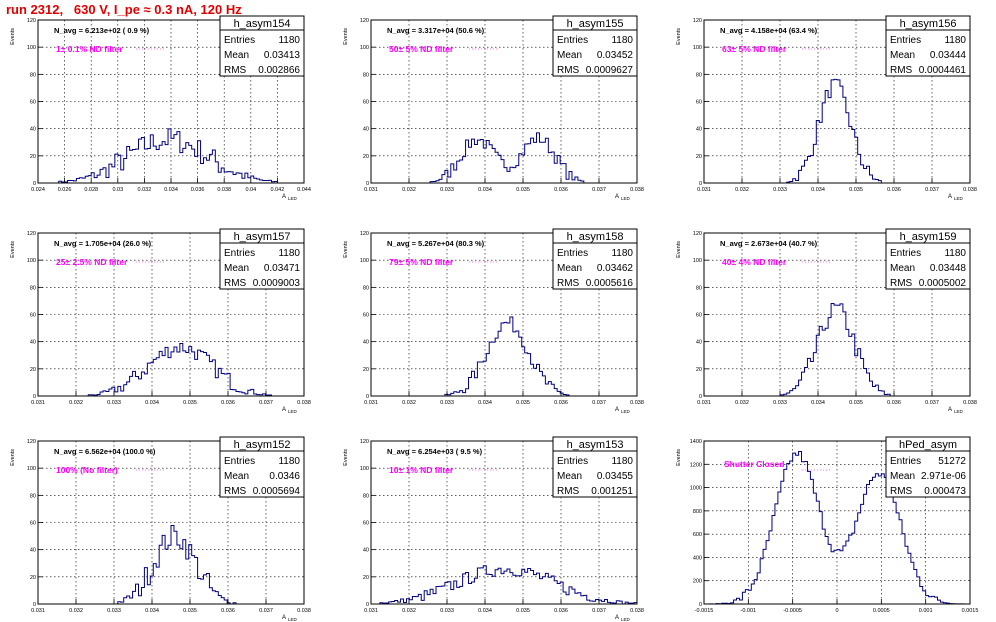 The height and width of the screenshot is (622, 996). What do you see at coordinates (366, 578) in the screenshot?
I see `y-tick-label: 20` at bounding box center [366, 578].